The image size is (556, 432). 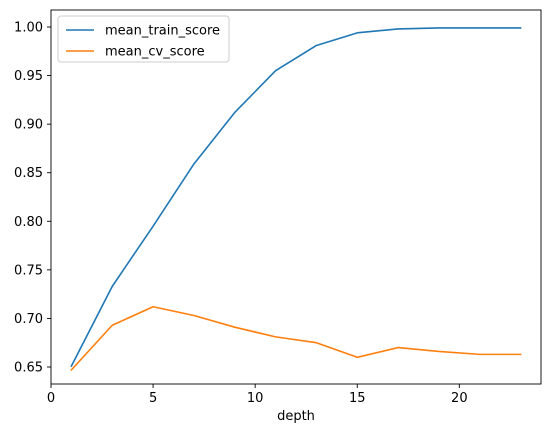 I want to click on y-tick-label: 0.75, so click(x=28, y=270).